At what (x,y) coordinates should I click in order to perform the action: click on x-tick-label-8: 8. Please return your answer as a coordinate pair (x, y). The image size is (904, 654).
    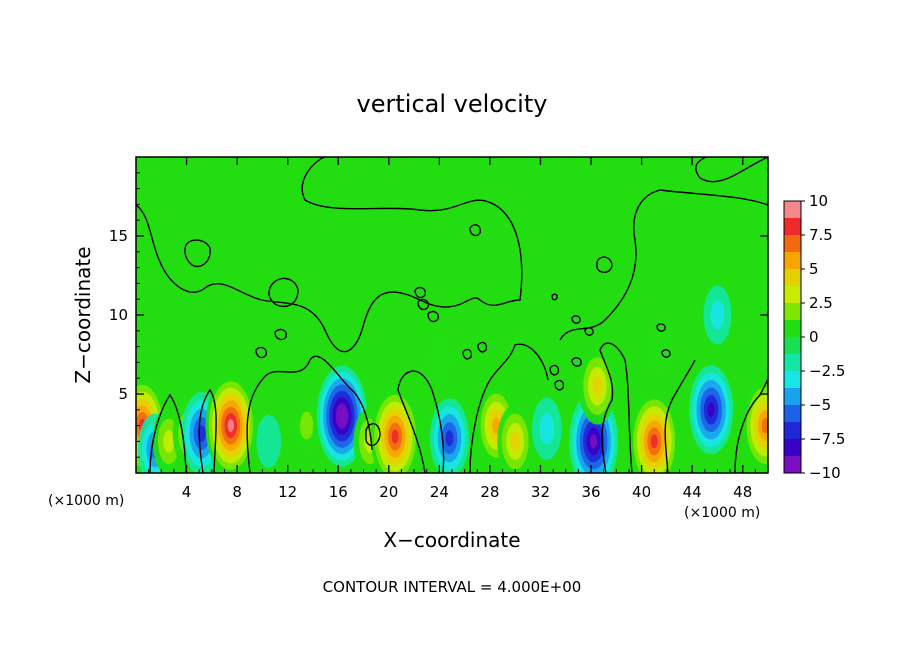
    Looking at the image, I should click on (237, 492).